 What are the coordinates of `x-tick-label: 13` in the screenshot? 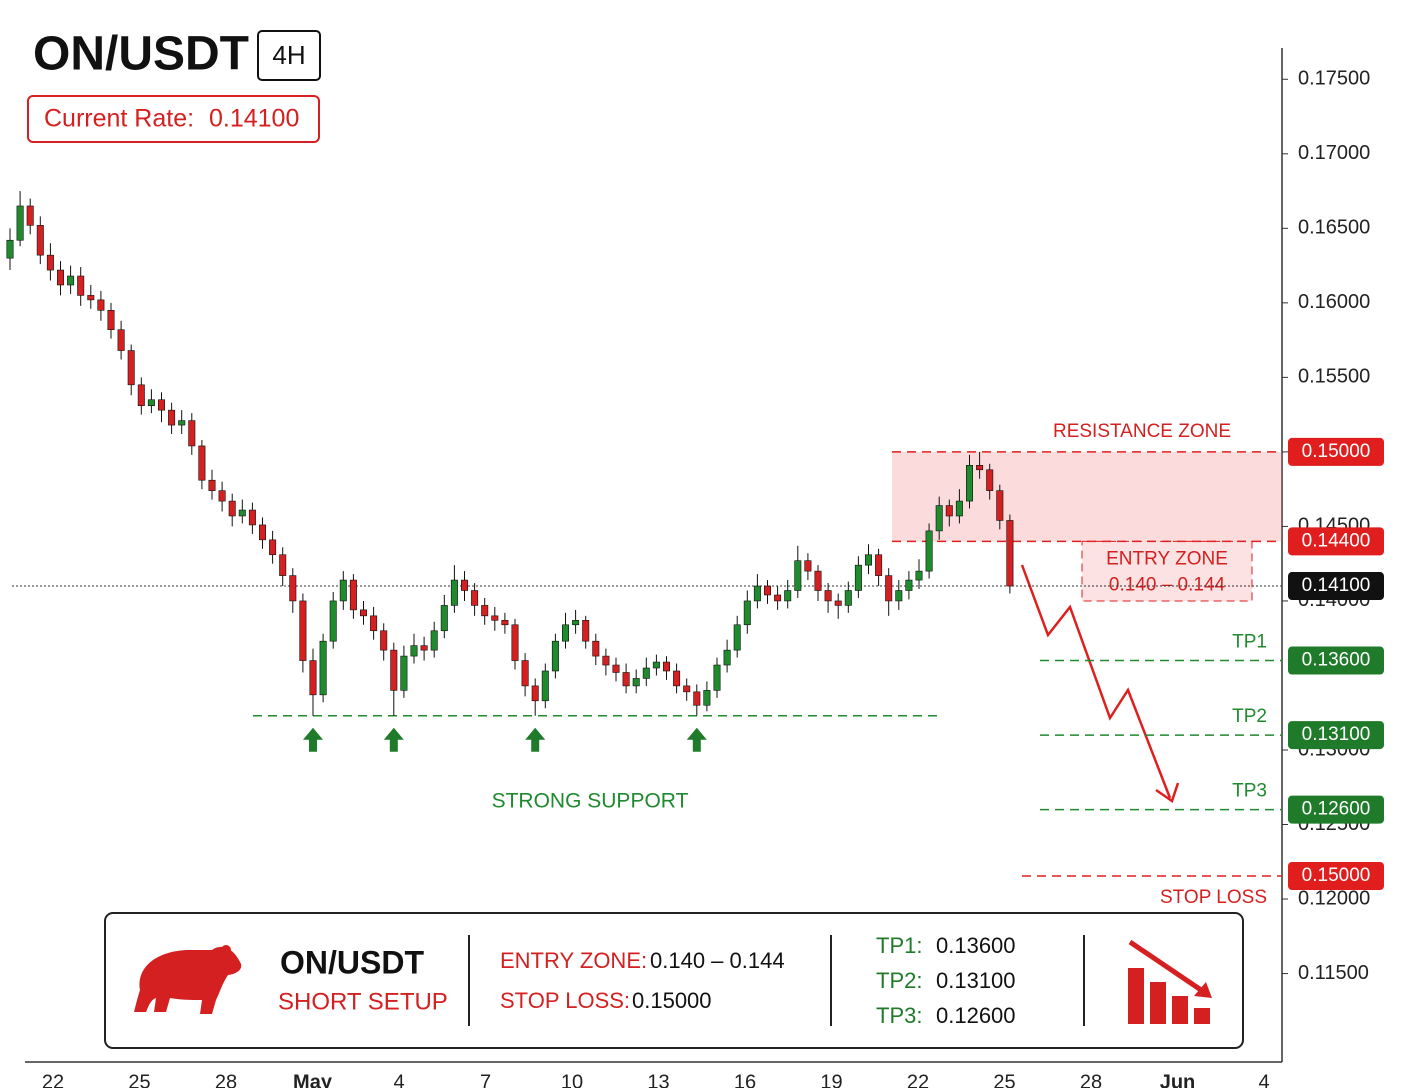 It's located at (658, 1079).